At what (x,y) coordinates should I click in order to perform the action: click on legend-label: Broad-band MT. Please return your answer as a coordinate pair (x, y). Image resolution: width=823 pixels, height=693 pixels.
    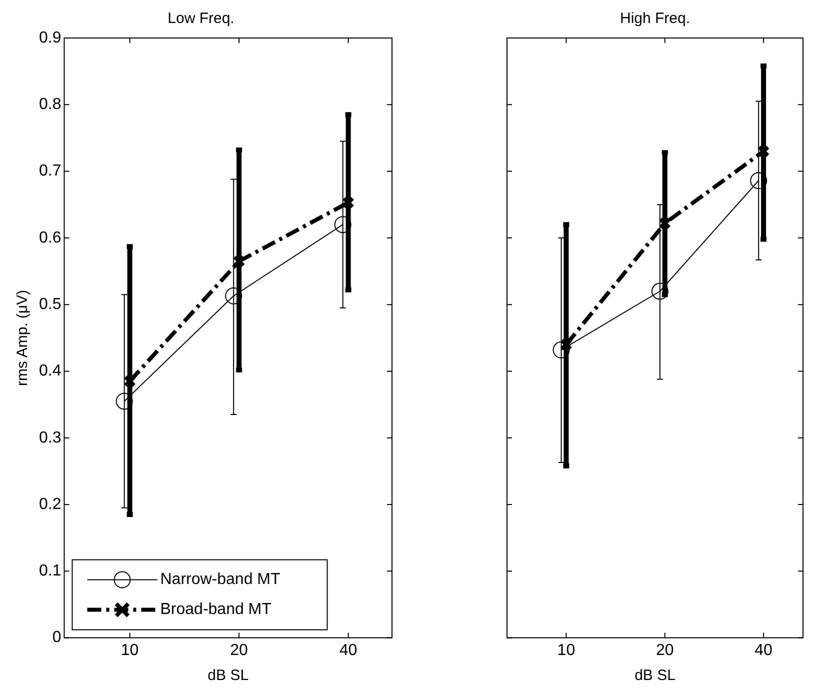
    Looking at the image, I should click on (216, 609).